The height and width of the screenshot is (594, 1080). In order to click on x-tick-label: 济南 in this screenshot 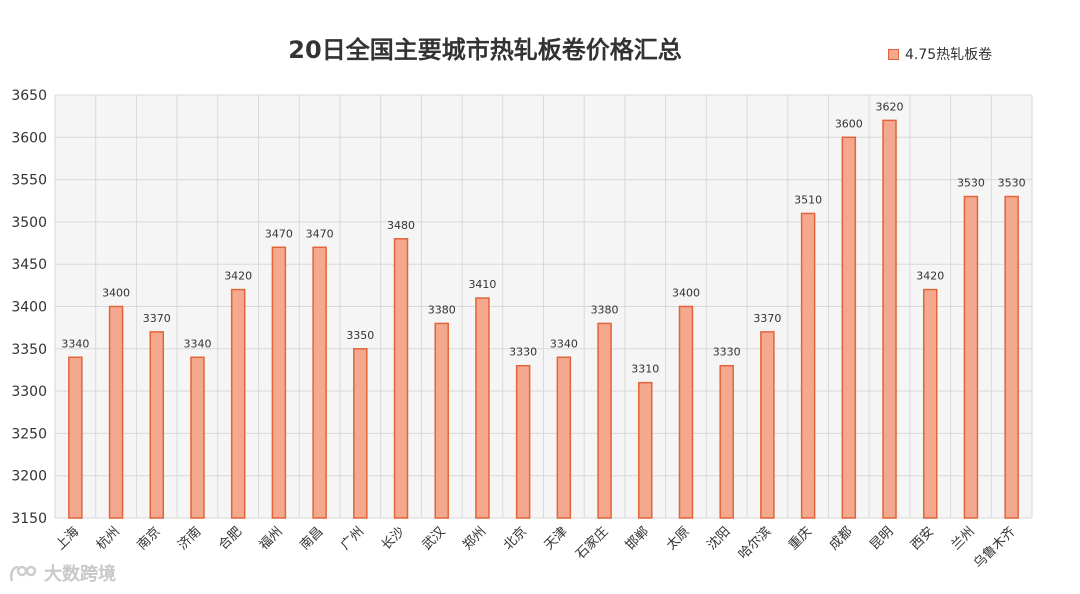, I will do `click(190, 539)`.